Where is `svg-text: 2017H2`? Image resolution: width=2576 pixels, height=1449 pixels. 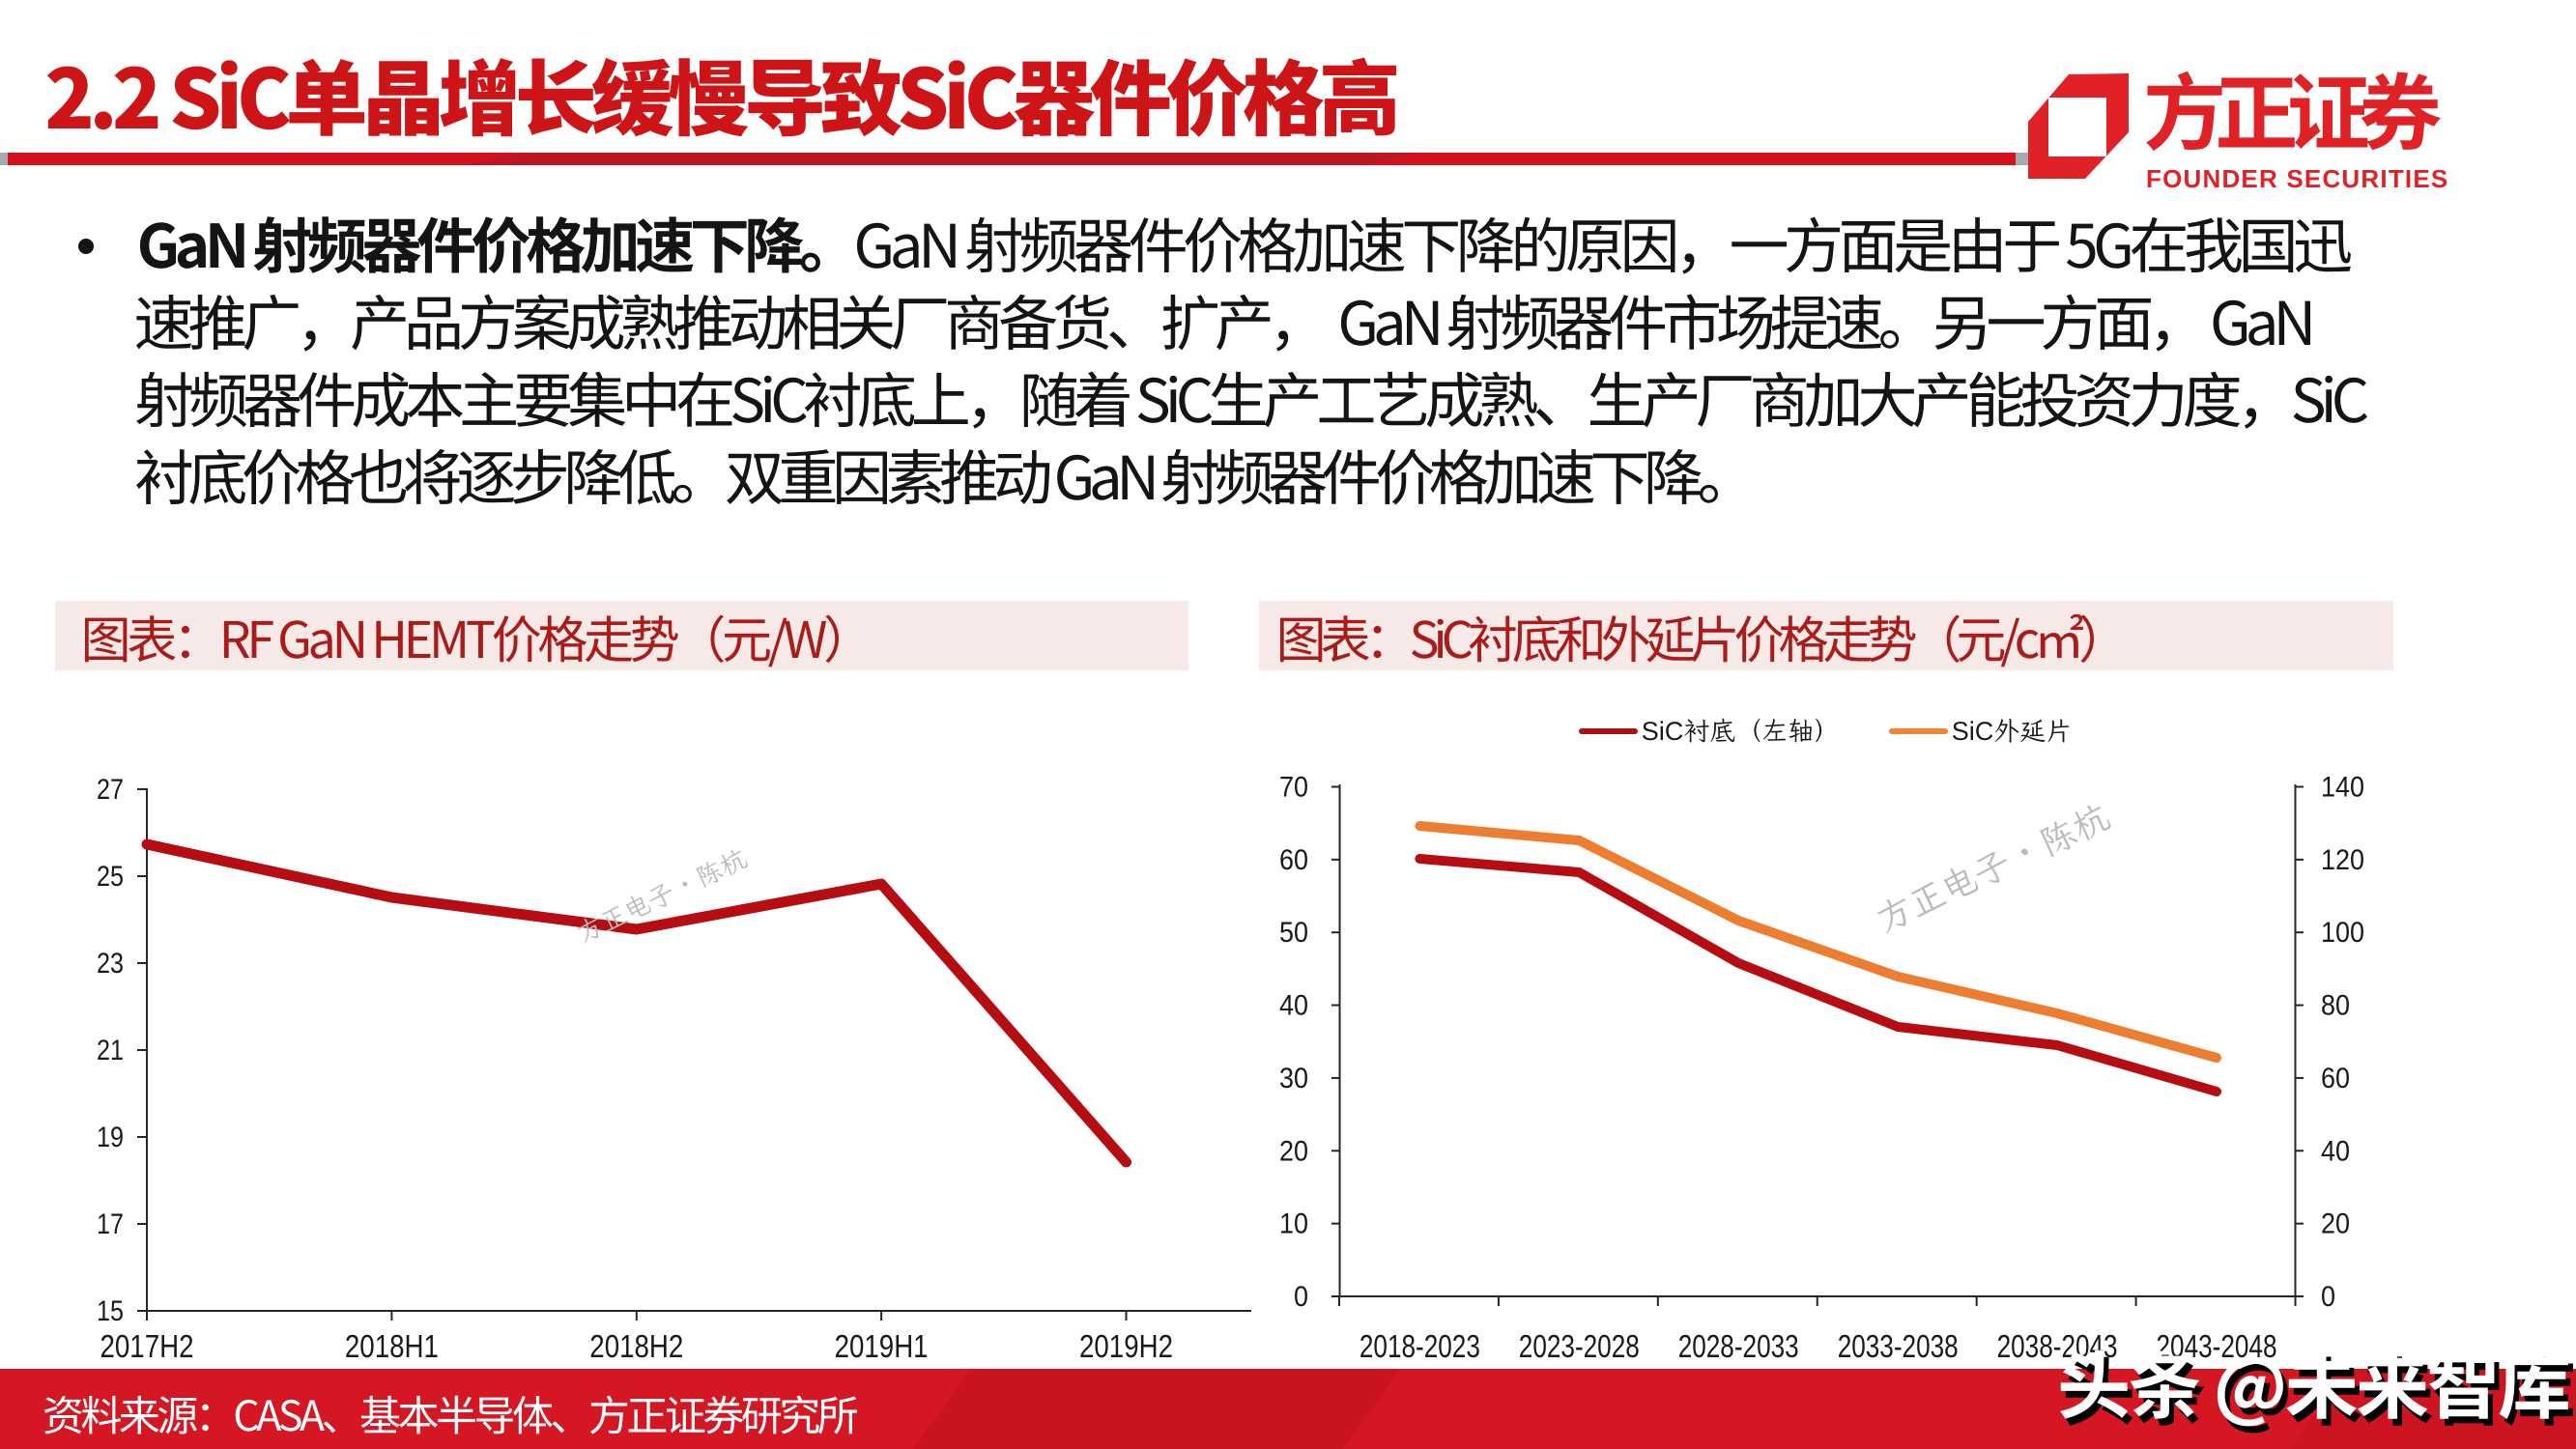 svg-text: 2017H2 is located at coordinates (147, 1346).